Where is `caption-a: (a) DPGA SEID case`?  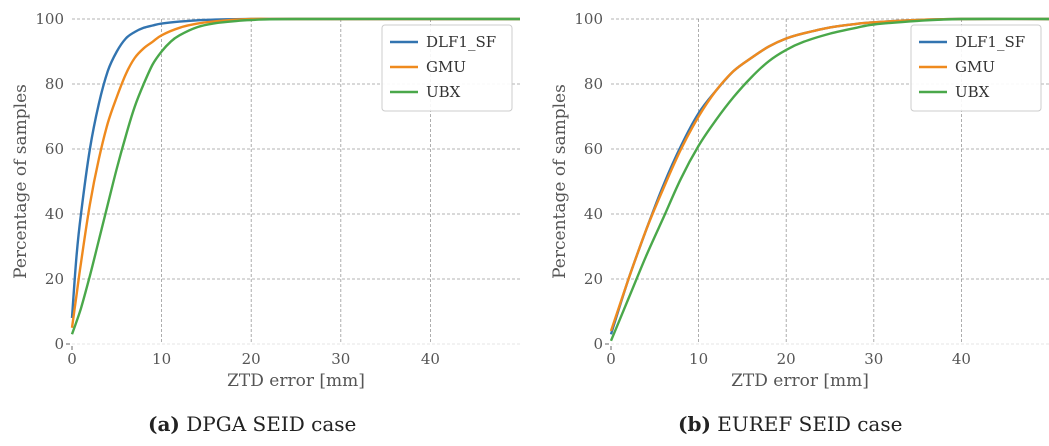 caption-a: (a) DPGA SEID case is located at coordinates (252, 424).